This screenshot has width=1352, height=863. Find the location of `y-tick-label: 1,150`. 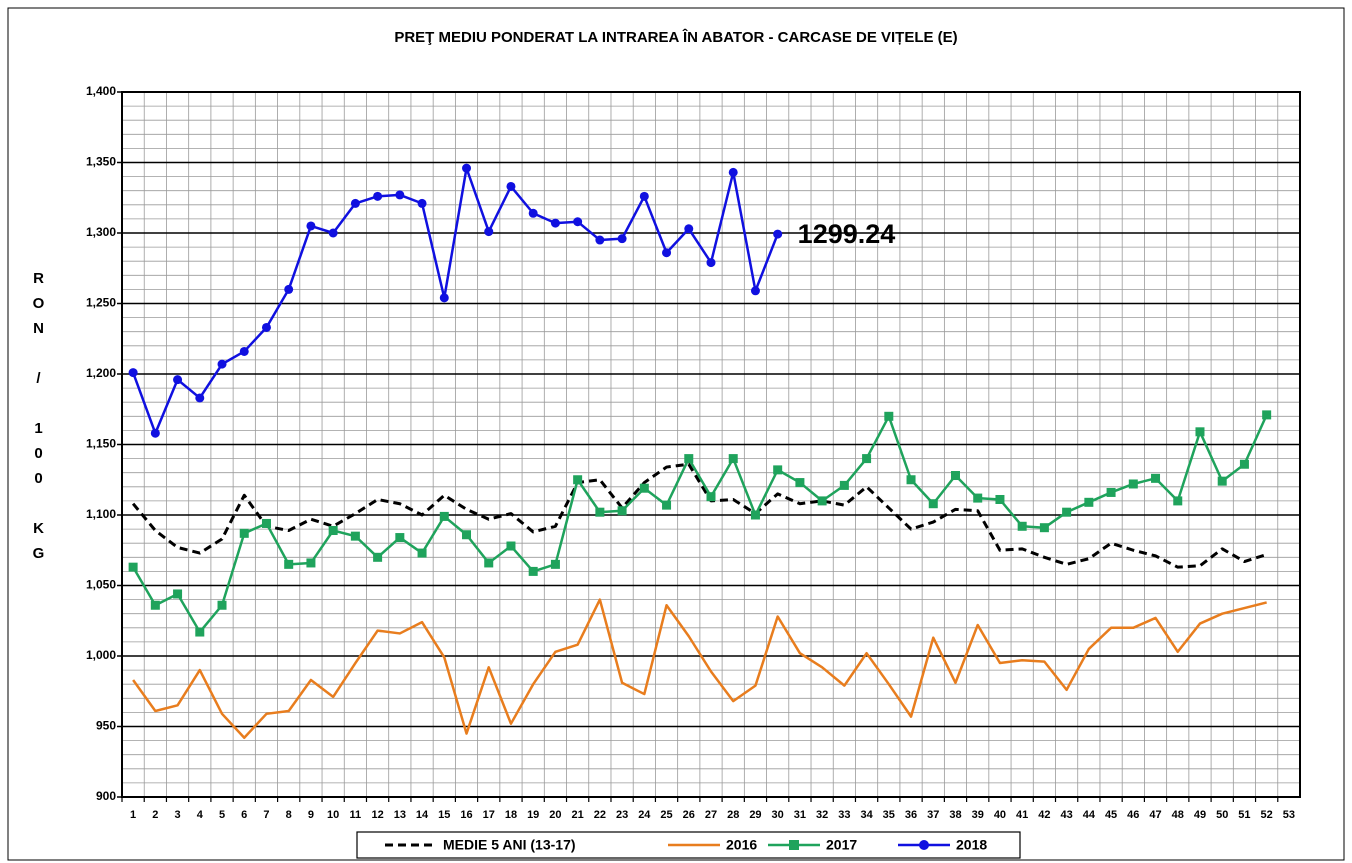

y-tick-label: 1,150 is located at coordinates (101, 444).